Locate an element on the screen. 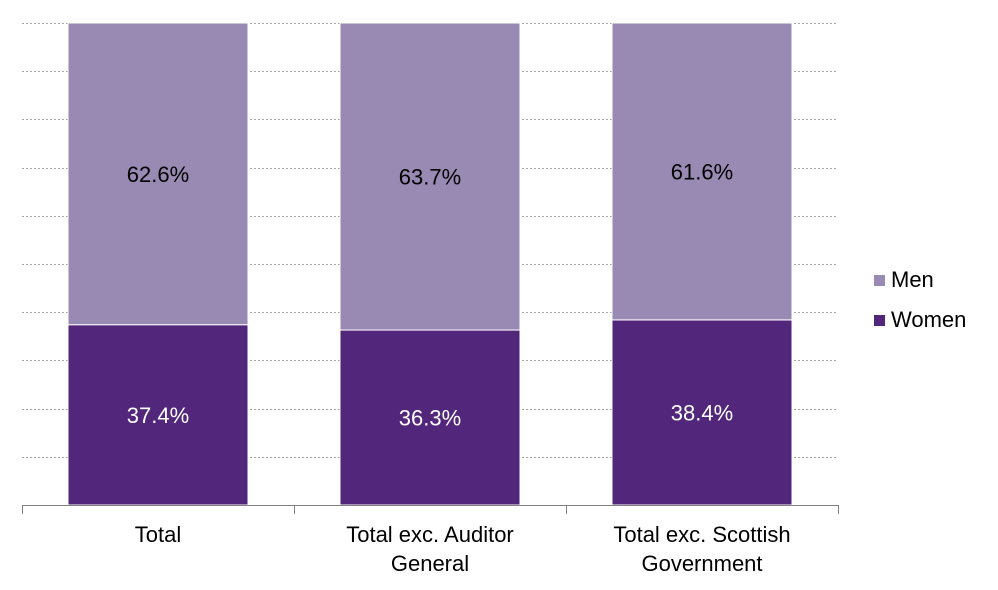  data-label-women: 38.4% is located at coordinates (702, 412).